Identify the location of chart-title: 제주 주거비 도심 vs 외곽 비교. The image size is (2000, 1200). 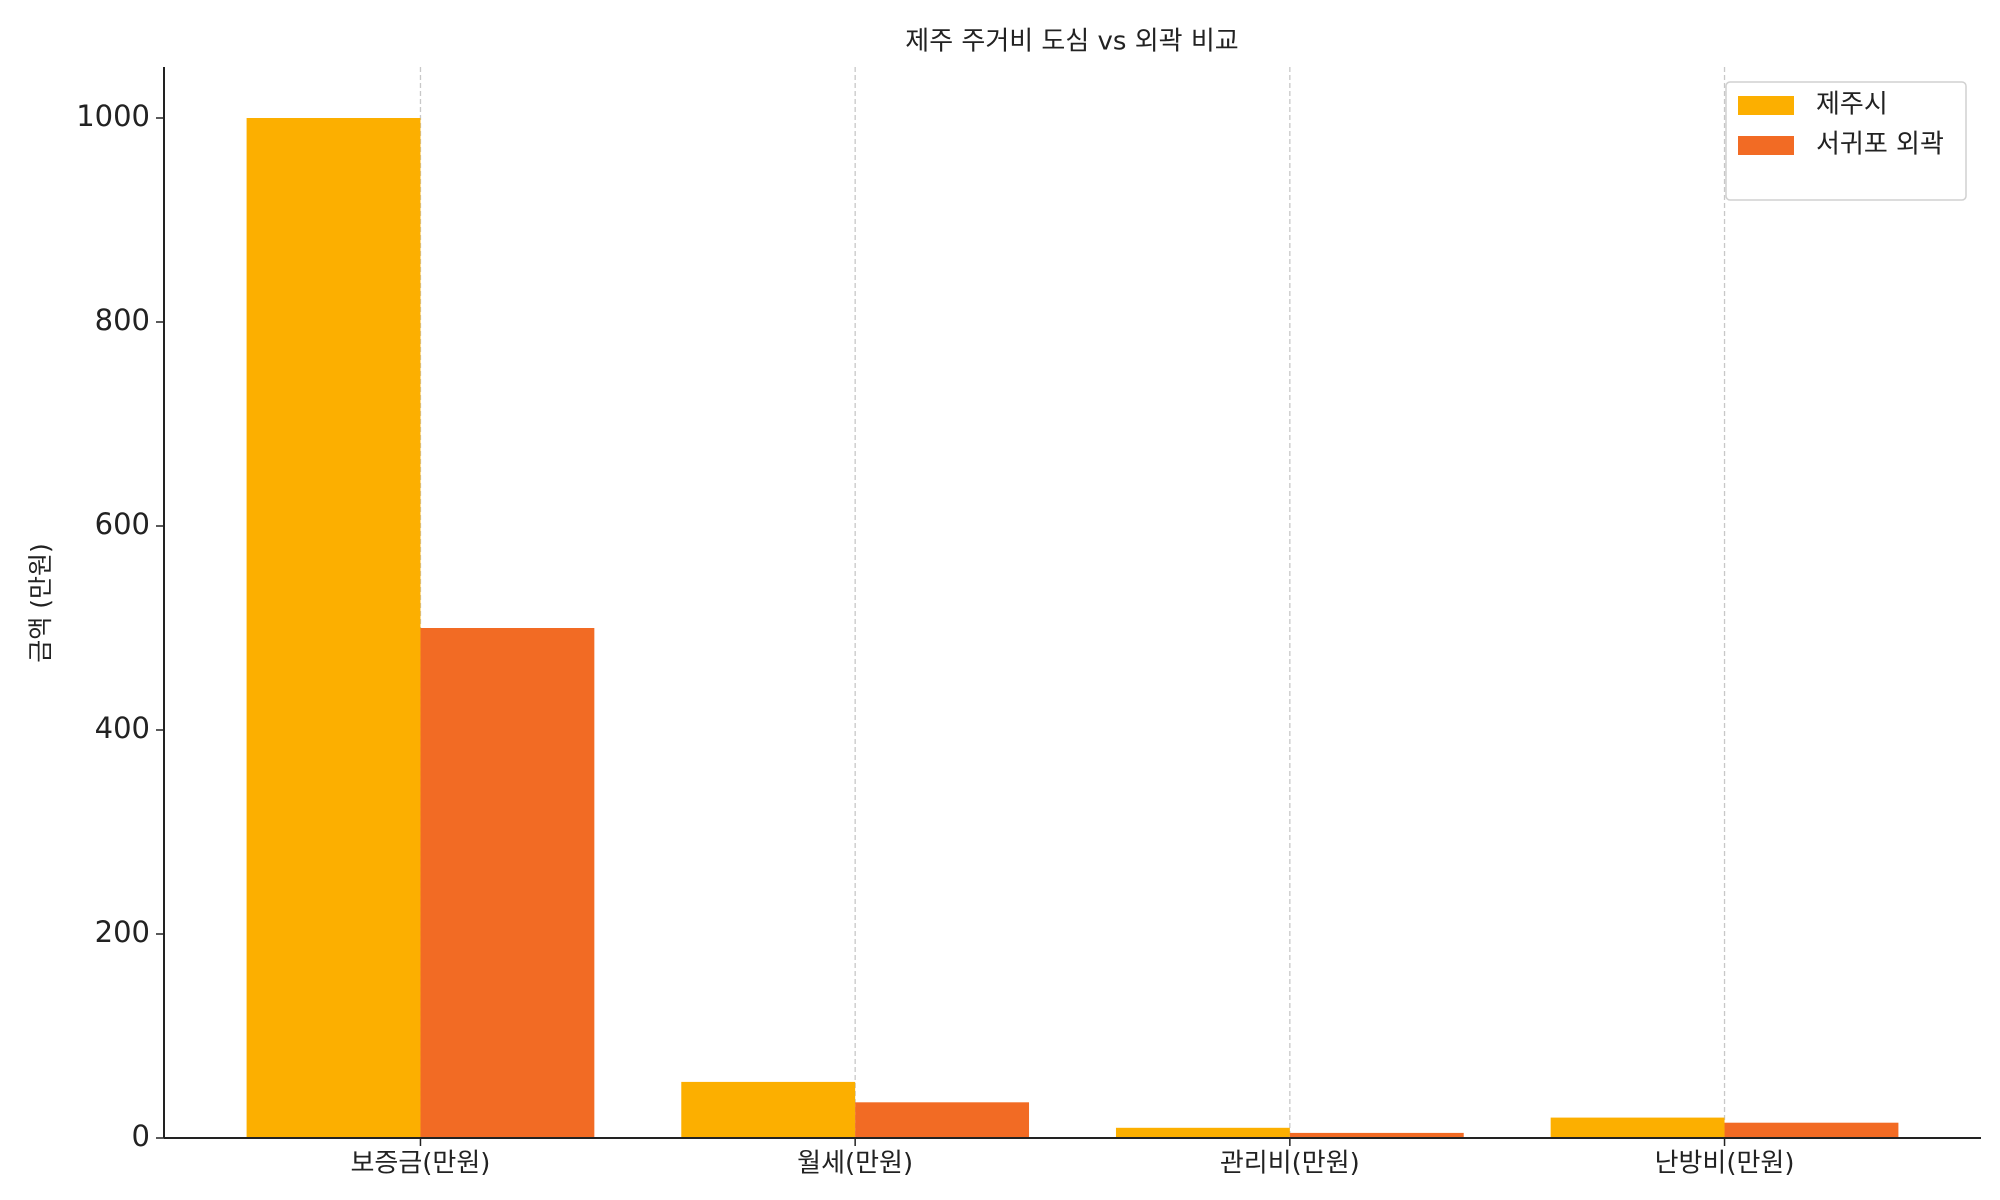
(1071, 42).